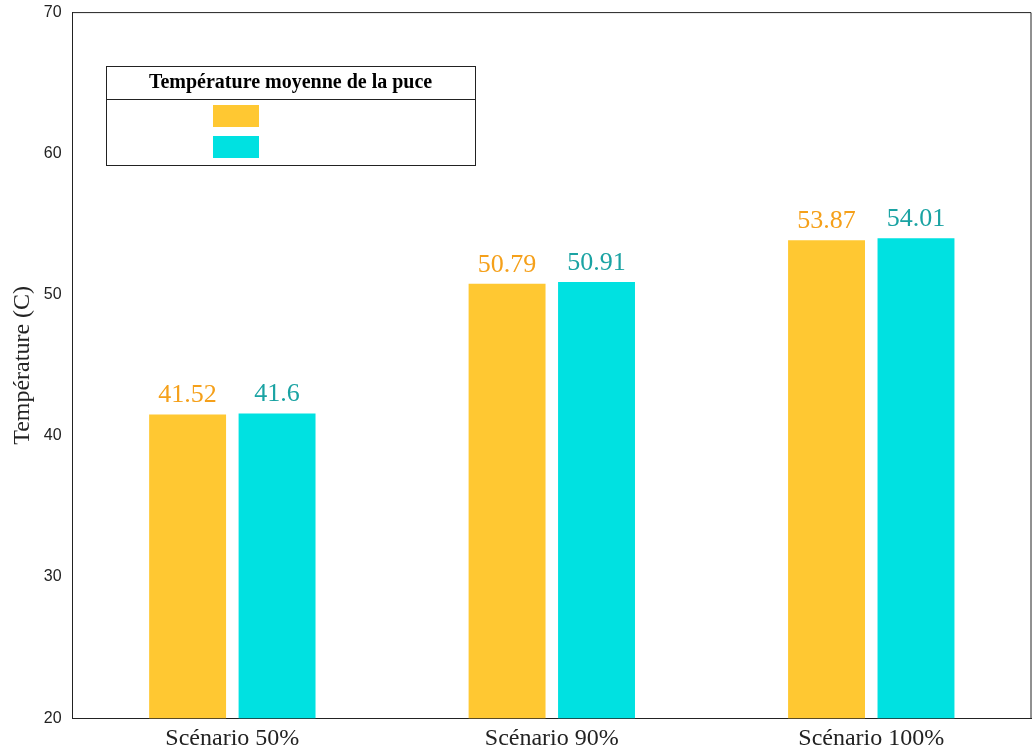 The width and height of the screenshot is (1036, 753). What do you see at coordinates (187, 394) in the screenshot?
I see `data-label: 41.52` at bounding box center [187, 394].